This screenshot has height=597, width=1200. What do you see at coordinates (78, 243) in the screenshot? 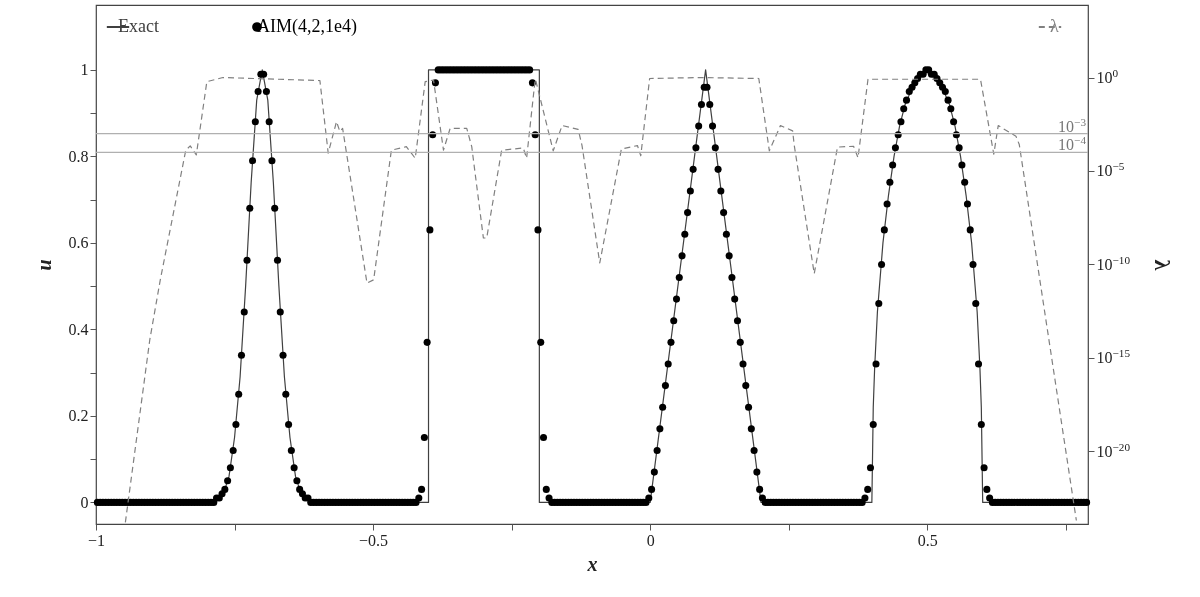
I see `y-tick-label: 0.6` at bounding box center [78, 243].